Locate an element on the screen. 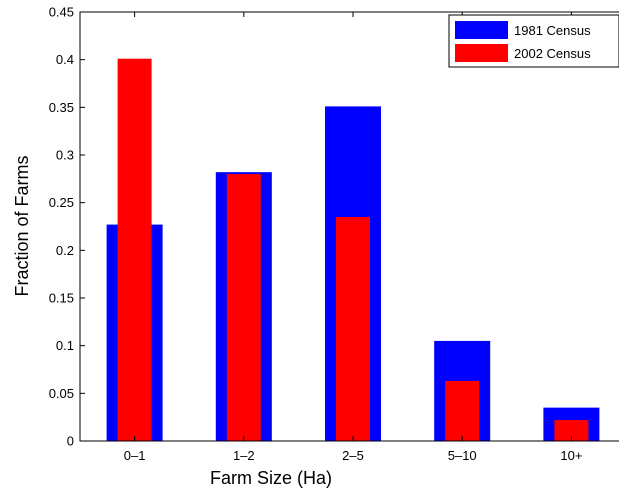 The image size is (619, 494). y-tick-label-8: 0.4 is located at coordinates (65, 59).